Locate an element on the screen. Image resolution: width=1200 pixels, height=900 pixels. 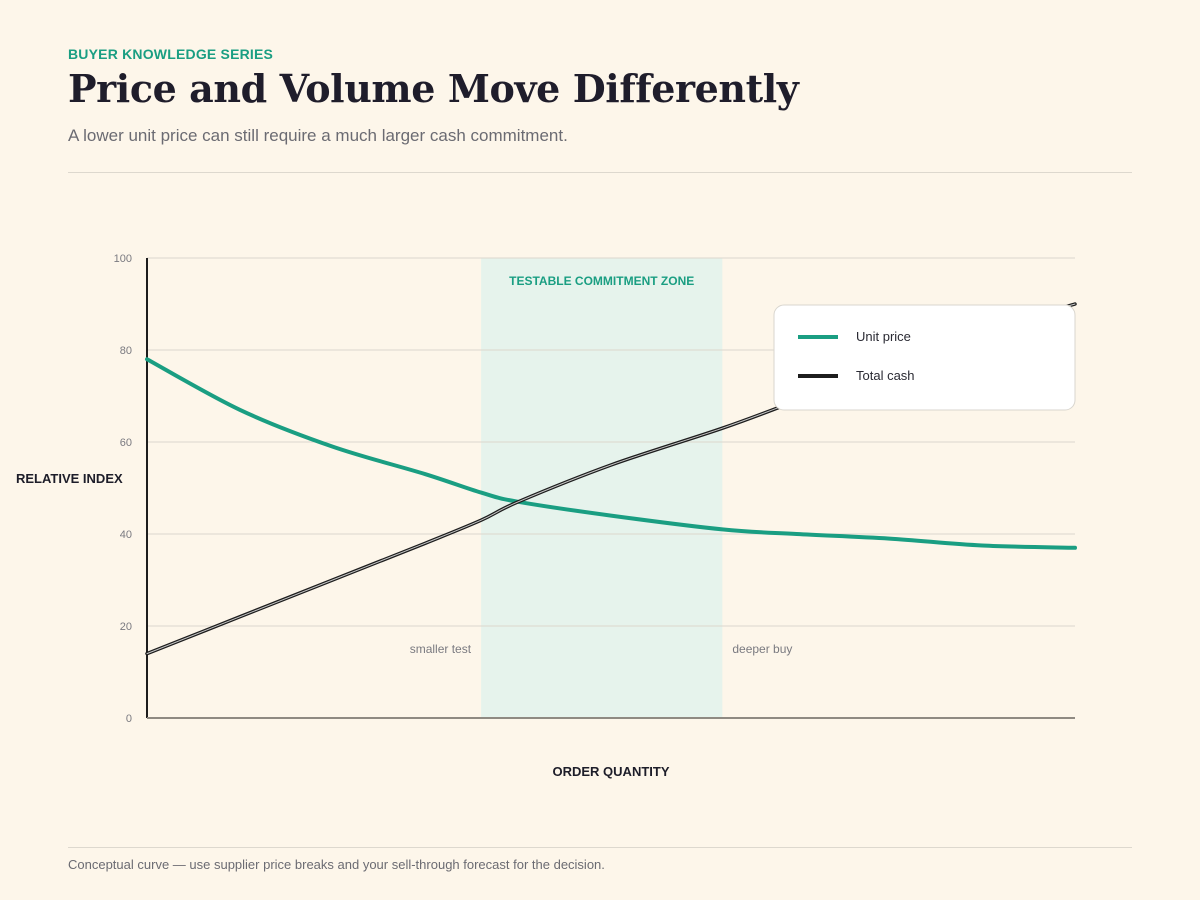
y-tick-label: 40 is located at coordinates (126, 535).